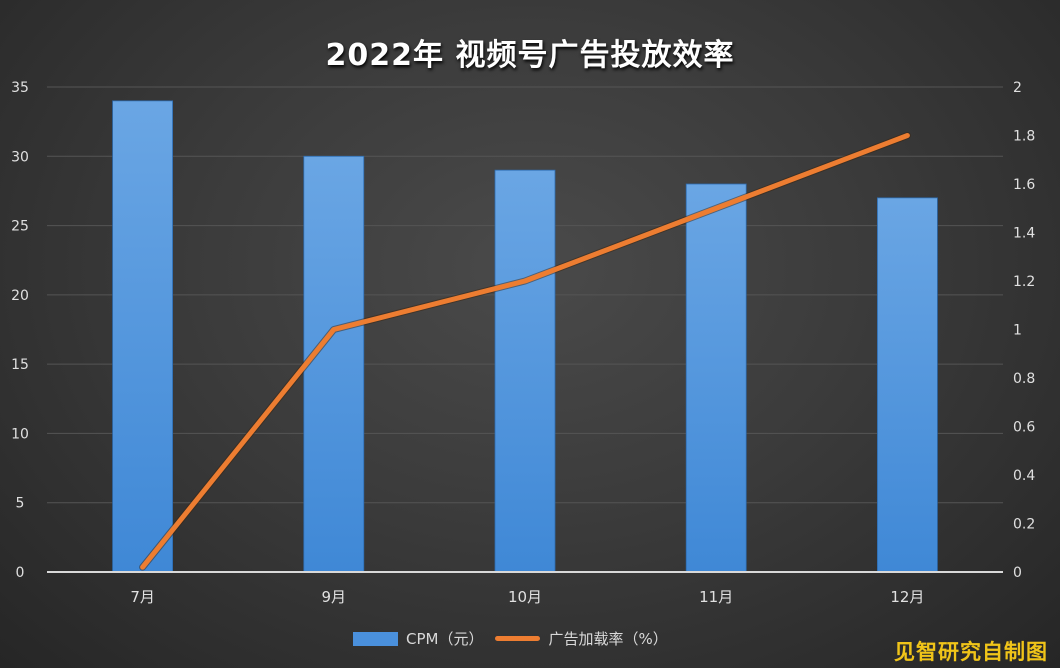  What do you see at coordinates (1024, 525) in the screenshot?
I see `right-axis-tick: 0.2` at bounding box center [1024, 525].